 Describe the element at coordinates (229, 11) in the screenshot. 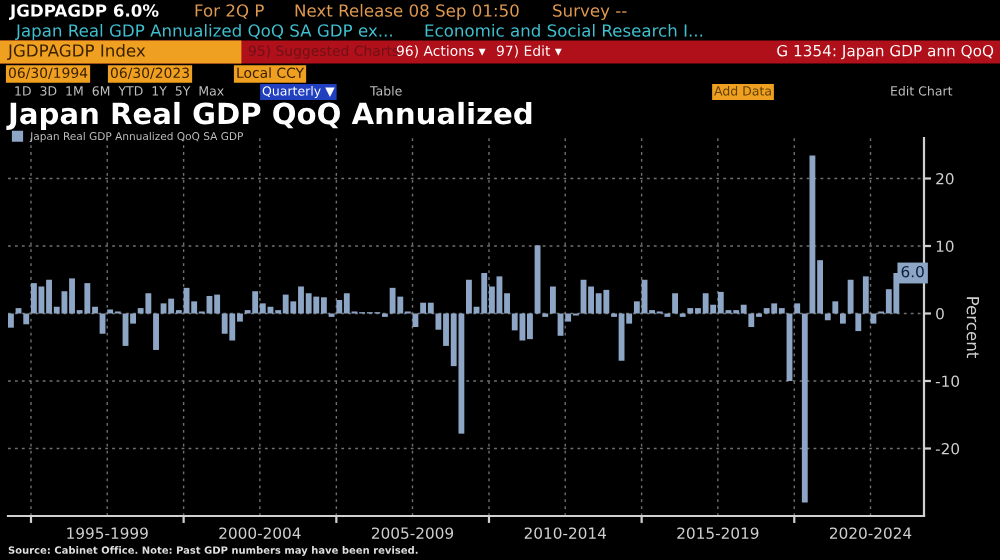

I see `text: For 2Q P` at that location.